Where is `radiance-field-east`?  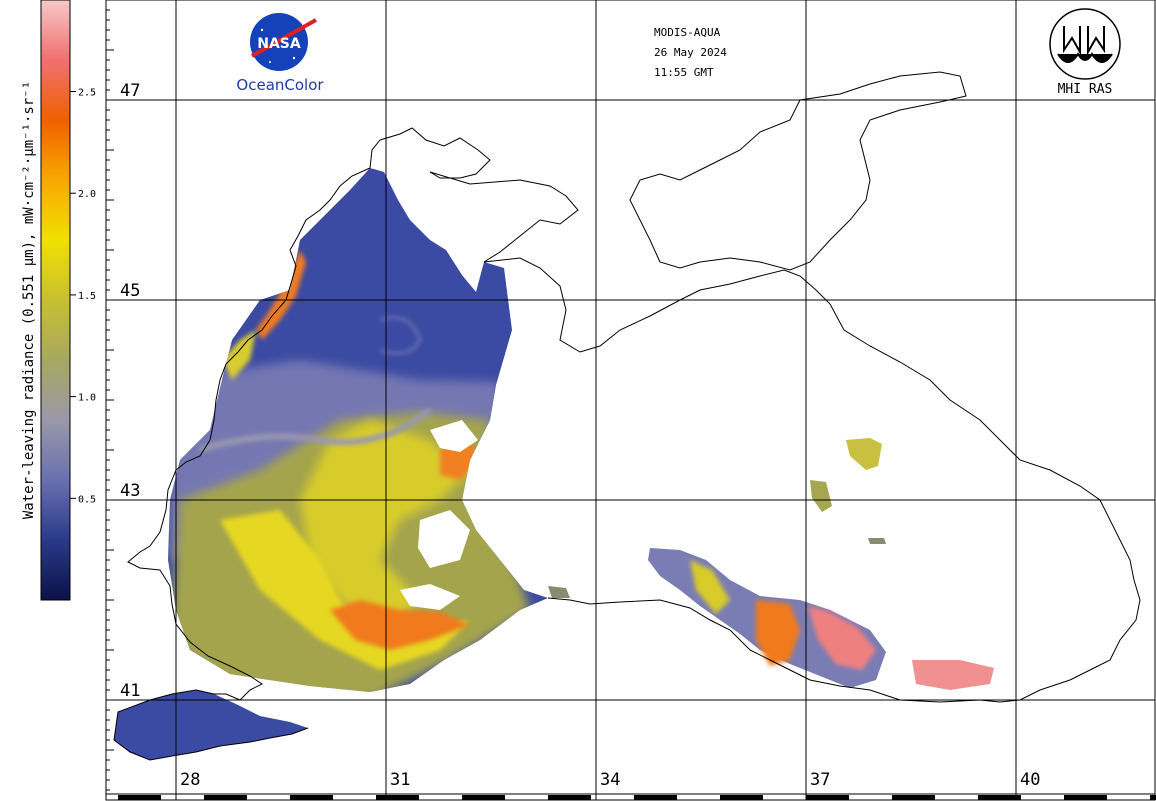 radiance-field-east is located at coordinates (771, 564).